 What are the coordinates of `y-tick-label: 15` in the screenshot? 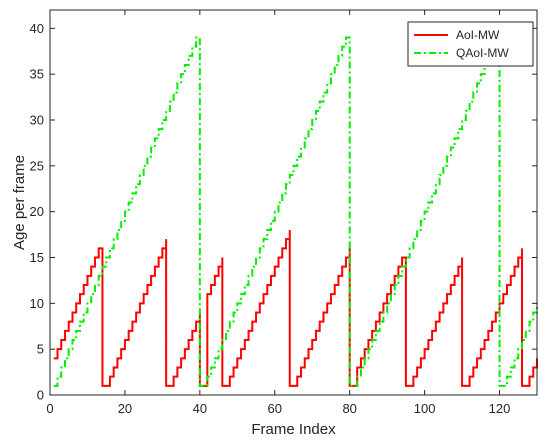 It's located at (37, 257).